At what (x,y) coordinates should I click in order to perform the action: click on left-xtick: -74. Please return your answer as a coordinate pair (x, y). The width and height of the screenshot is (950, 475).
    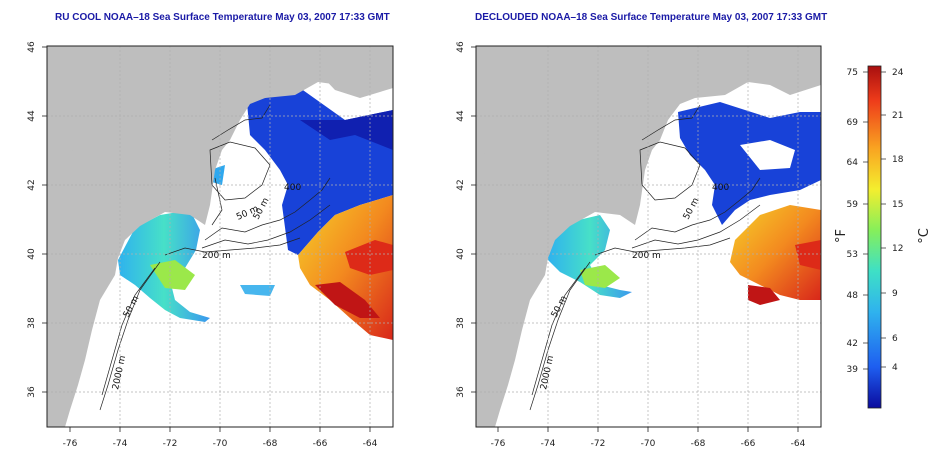
    Looking at the image, I should click on (120, 444).